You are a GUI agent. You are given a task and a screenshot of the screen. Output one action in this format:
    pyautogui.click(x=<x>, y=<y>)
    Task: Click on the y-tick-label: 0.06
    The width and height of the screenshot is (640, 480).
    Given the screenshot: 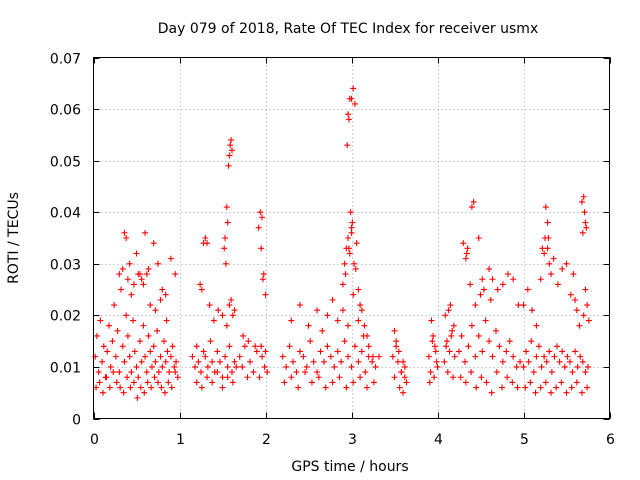 What is the action you would take?
    pyautogui.click(x=65, y=111)
    